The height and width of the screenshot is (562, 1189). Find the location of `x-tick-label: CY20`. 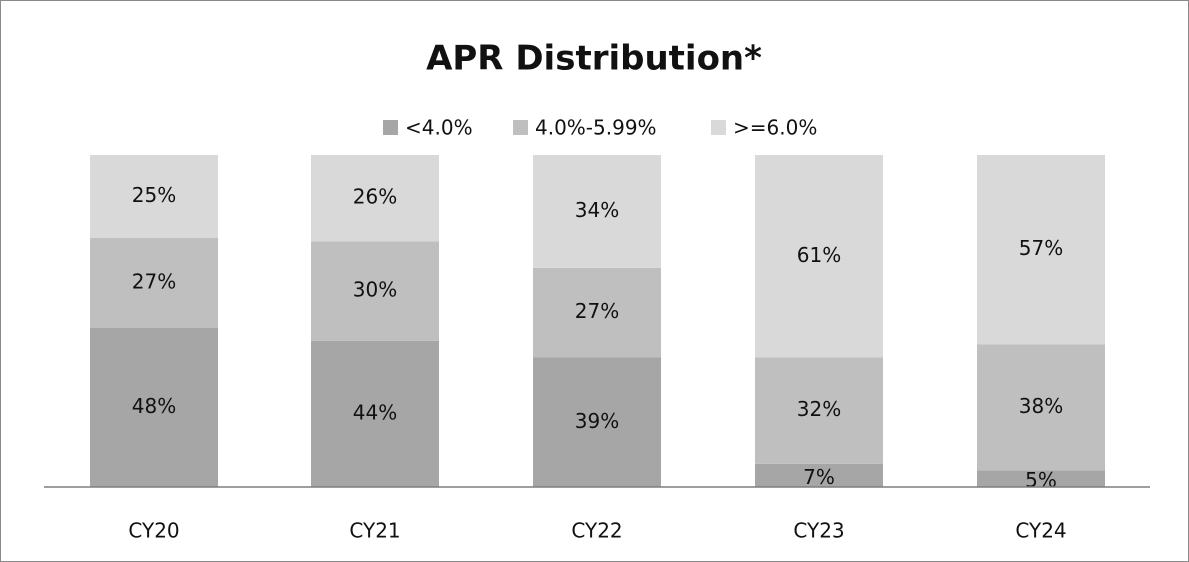

x-tick-label: CY20 is located at coordinates (153, 531).